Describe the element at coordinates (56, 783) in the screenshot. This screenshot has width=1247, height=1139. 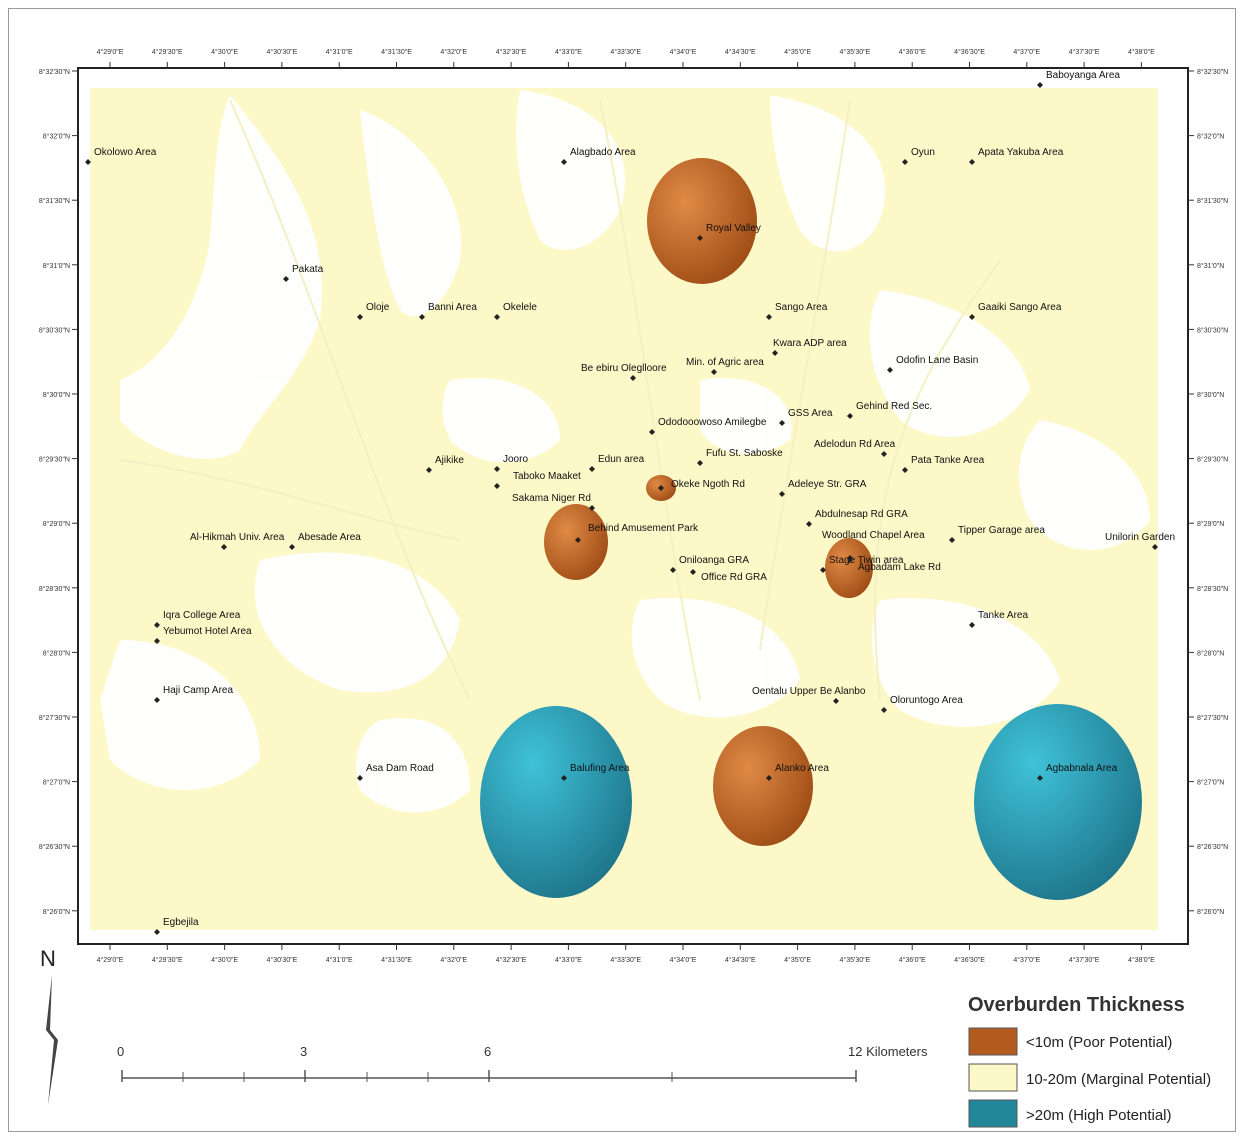
I see `lat-tick-label-left: 8°27'0"N` at that location.